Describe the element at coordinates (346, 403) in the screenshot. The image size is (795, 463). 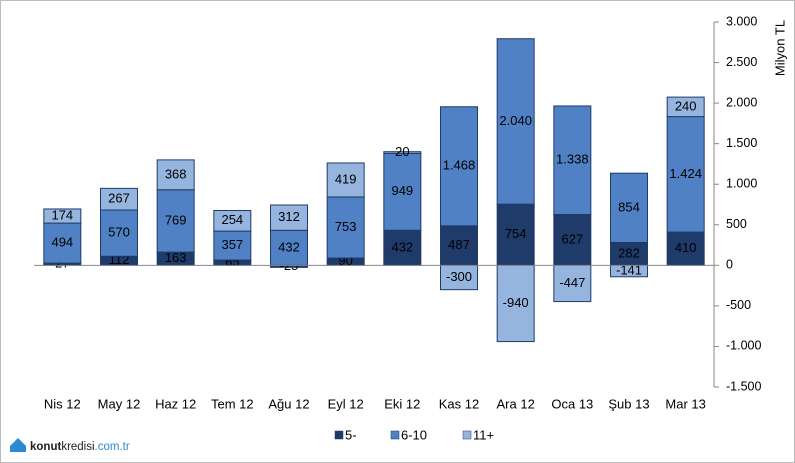
I see `x-tick-label: Eyl 12` at that location.